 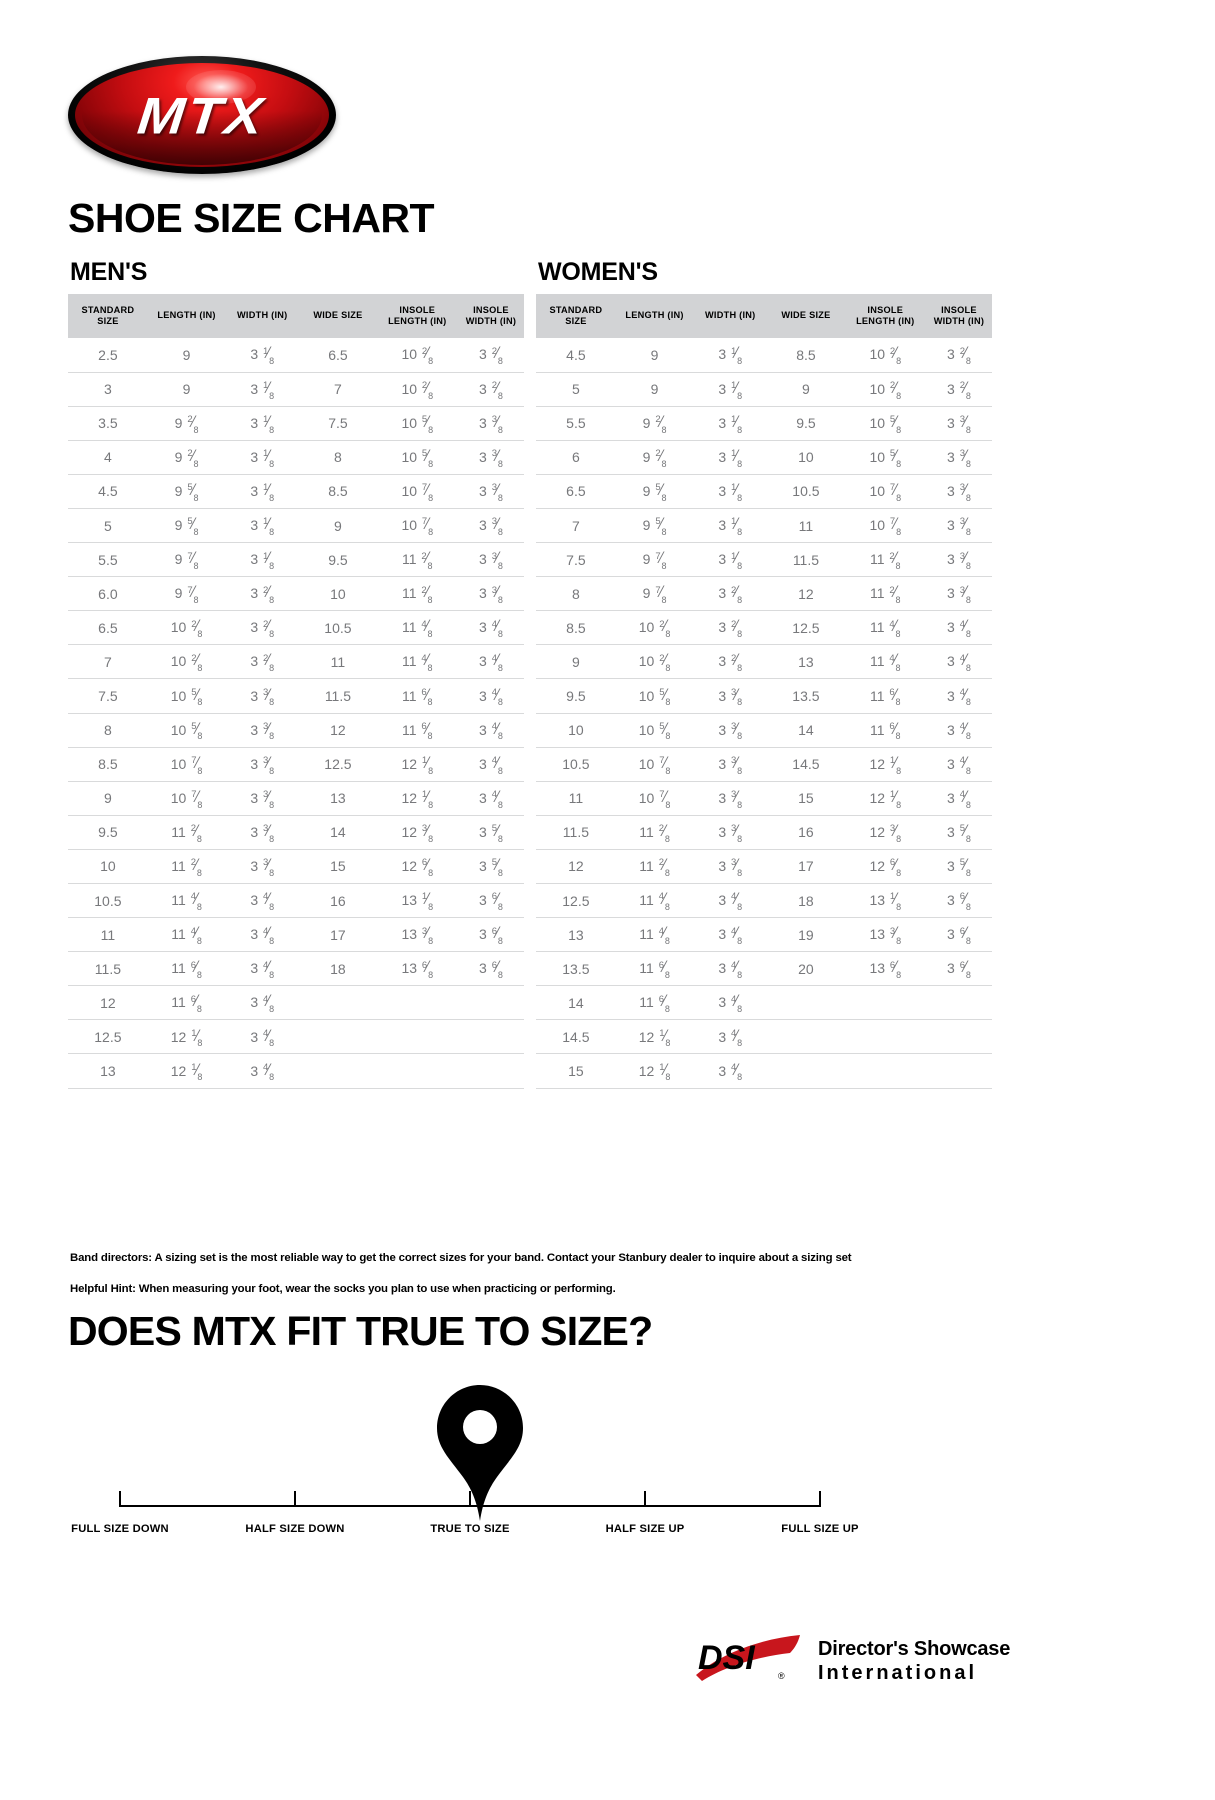 I want to click on table-row: 8.5 10 2⁄8 3 2⁄8 12.5 11 4⁄8 3 4⁄8, so click(x=764, y=628).